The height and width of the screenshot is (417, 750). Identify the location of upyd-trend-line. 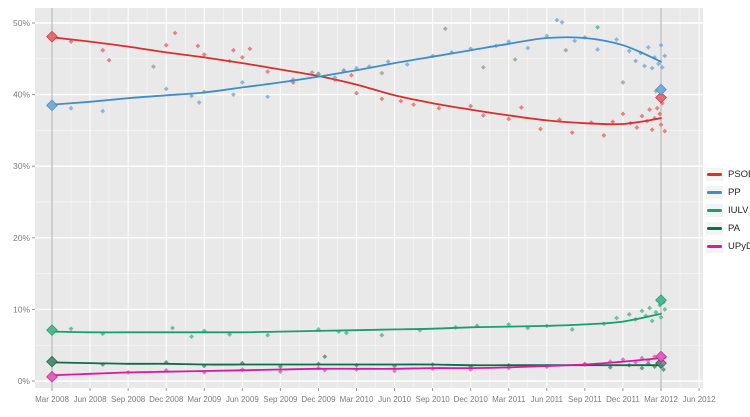
(356, 367).